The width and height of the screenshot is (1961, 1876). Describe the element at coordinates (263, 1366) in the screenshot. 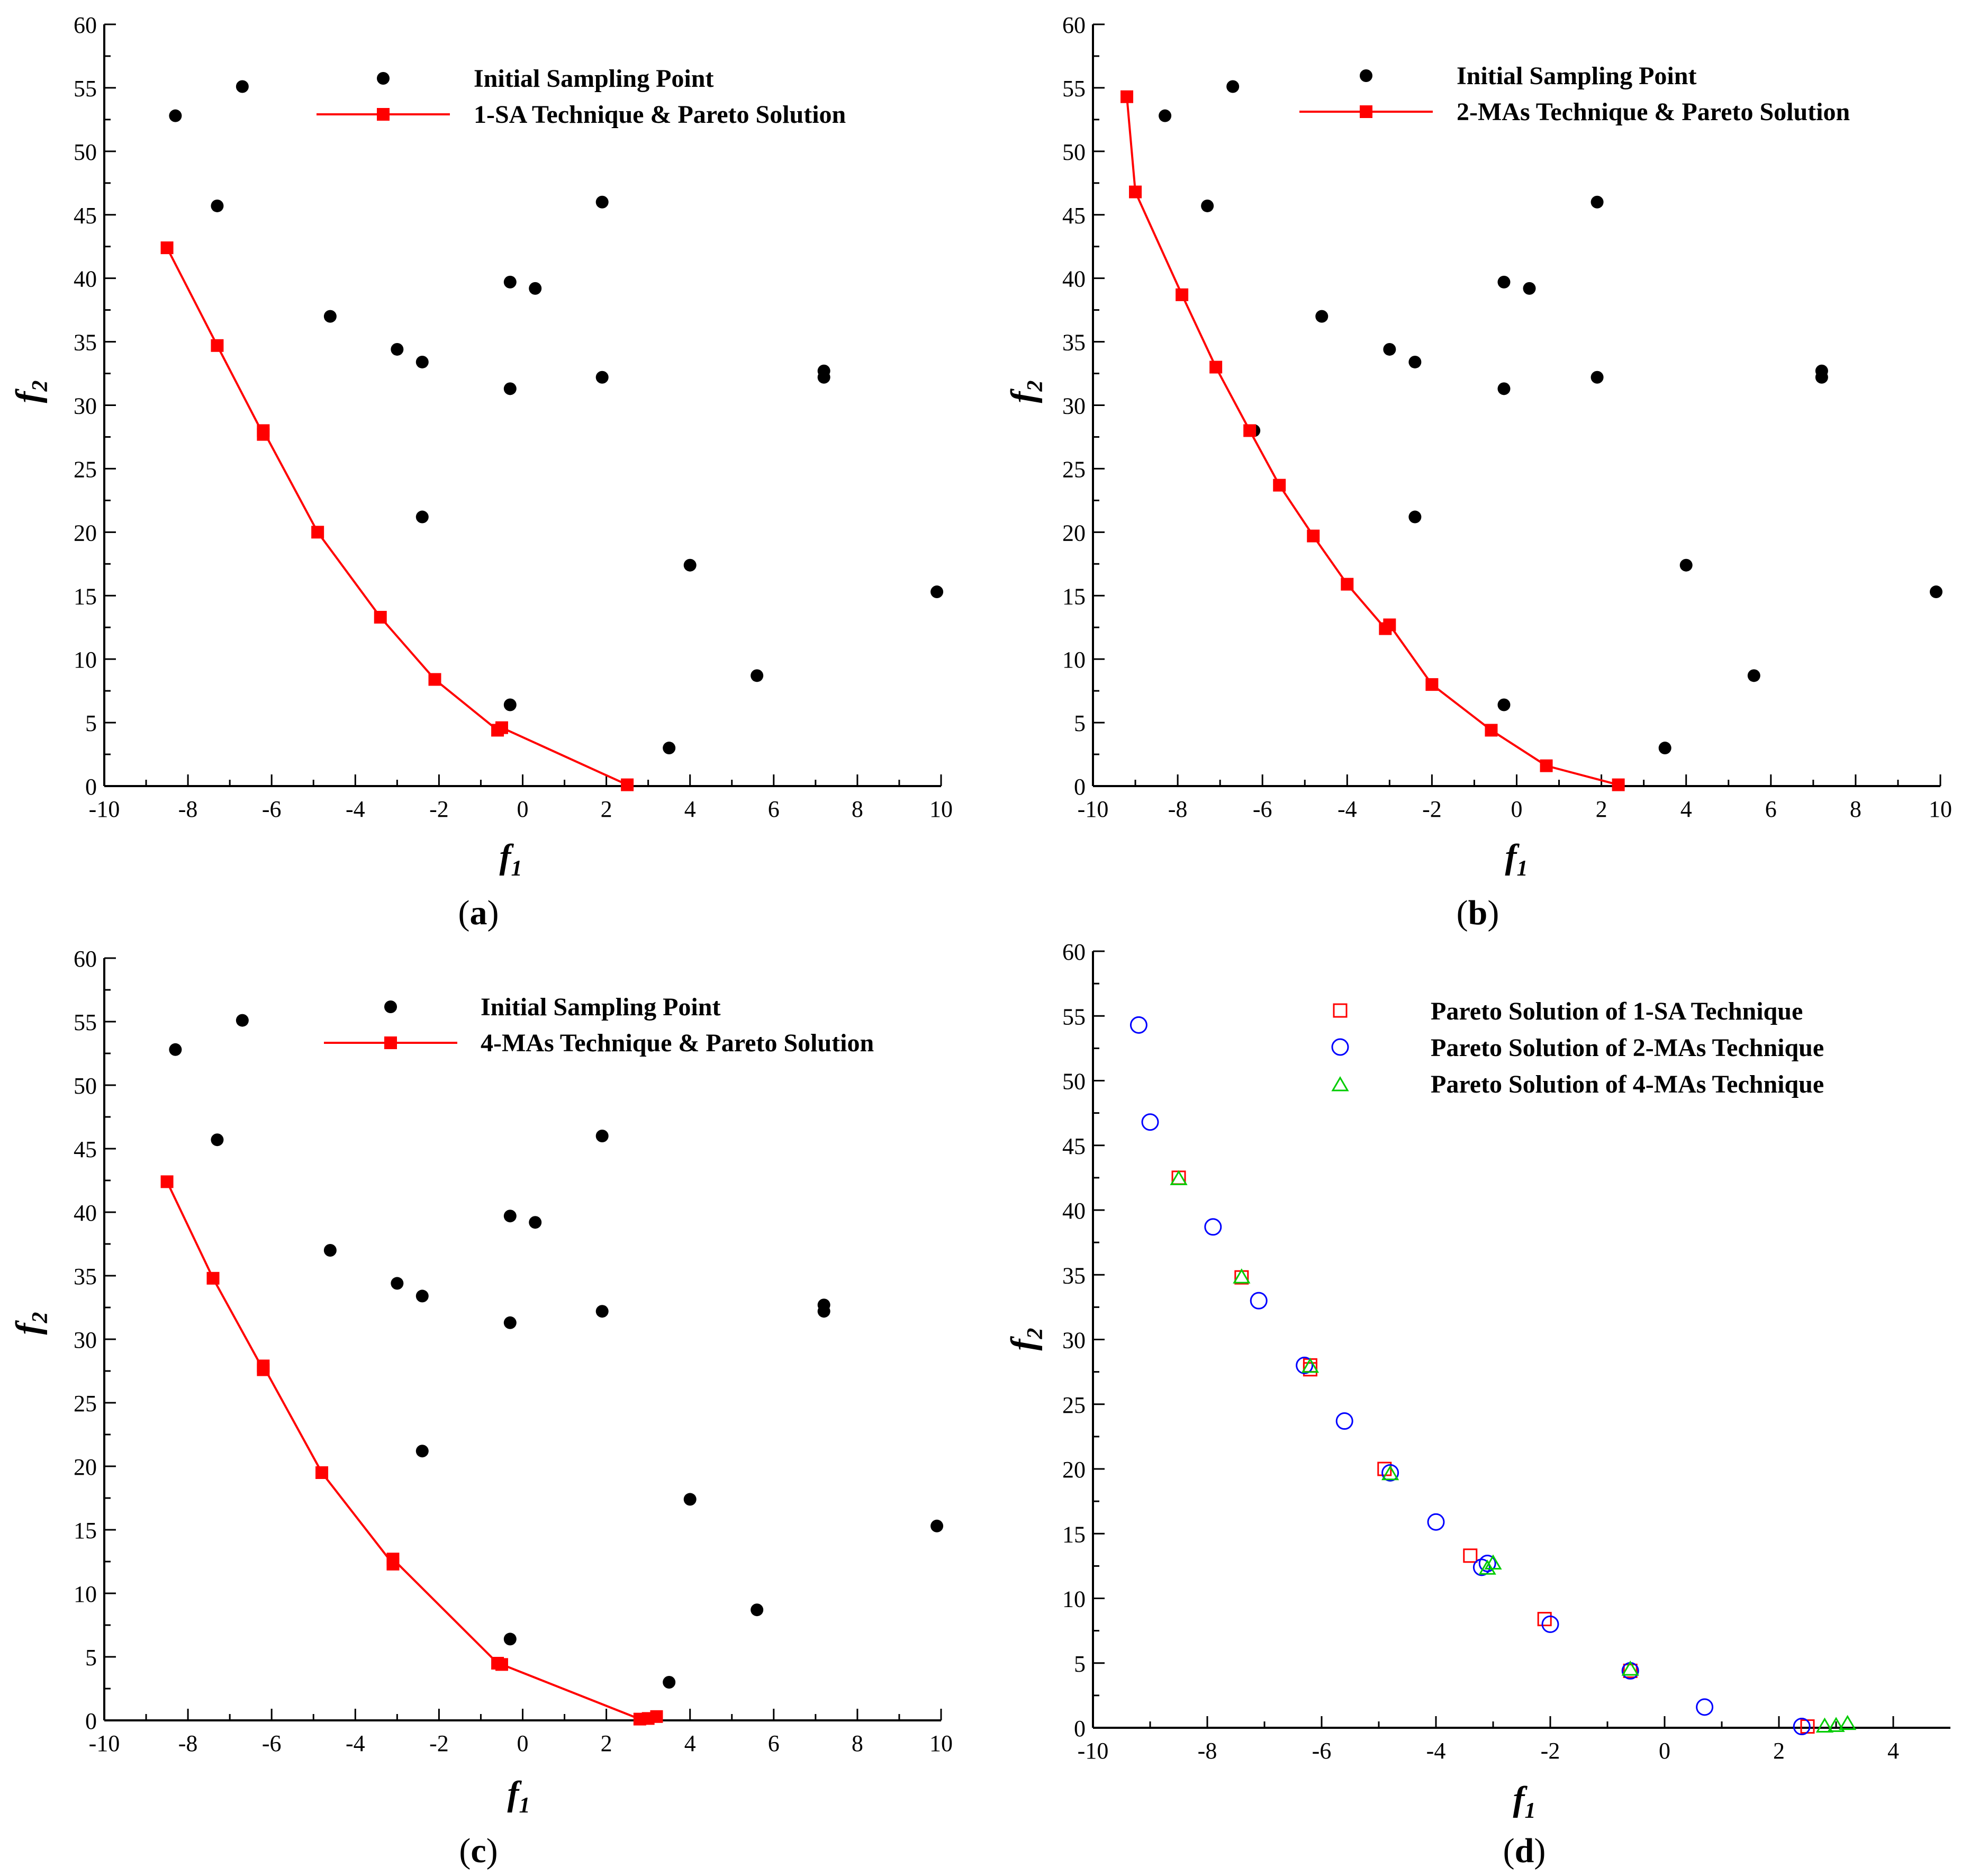

I see `pareto-point-c` at that location.